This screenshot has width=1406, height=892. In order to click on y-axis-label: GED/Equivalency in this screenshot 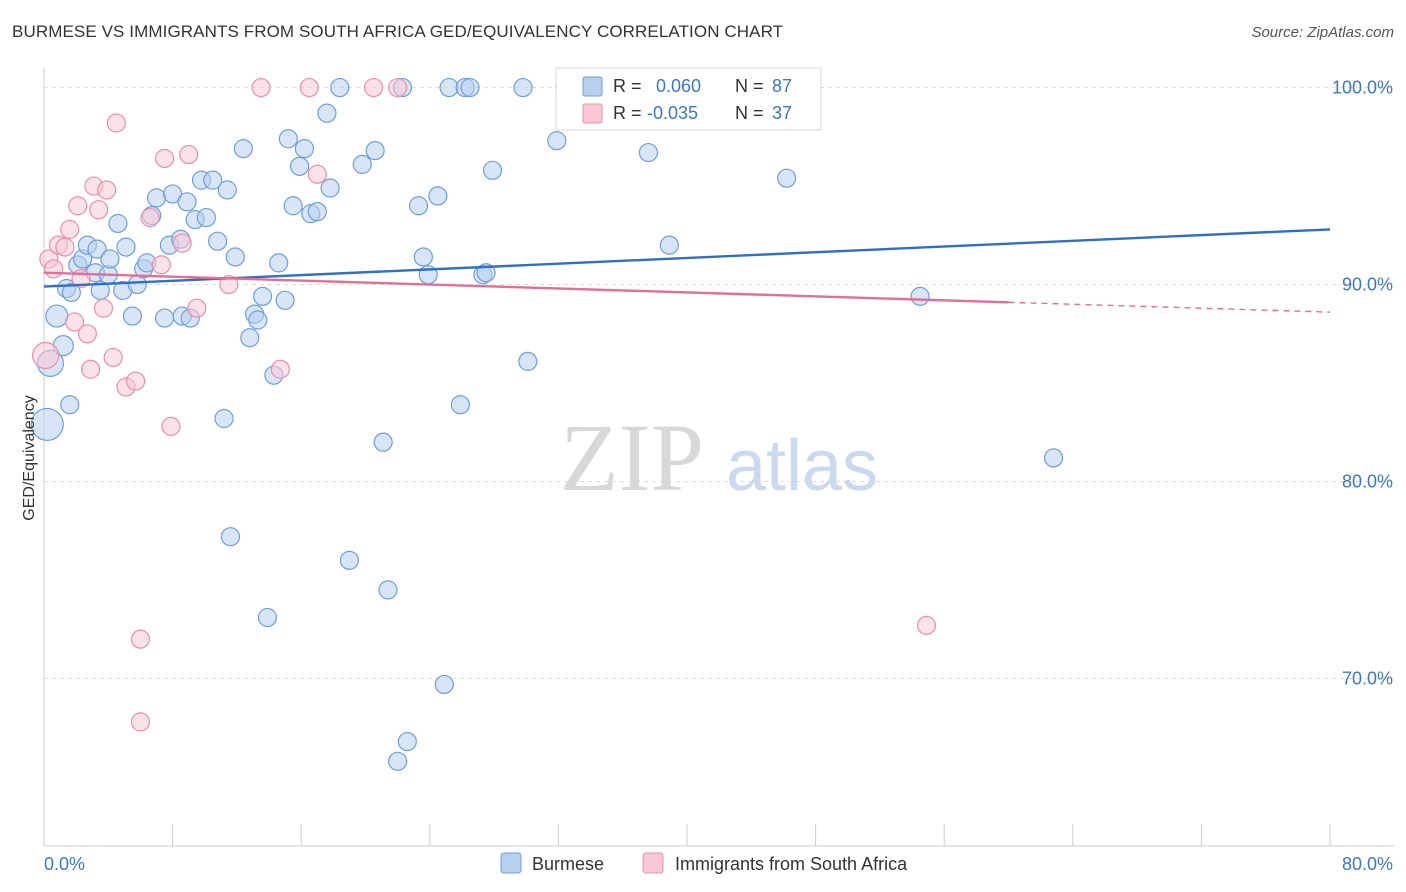, I will do `click(29, 457)`.